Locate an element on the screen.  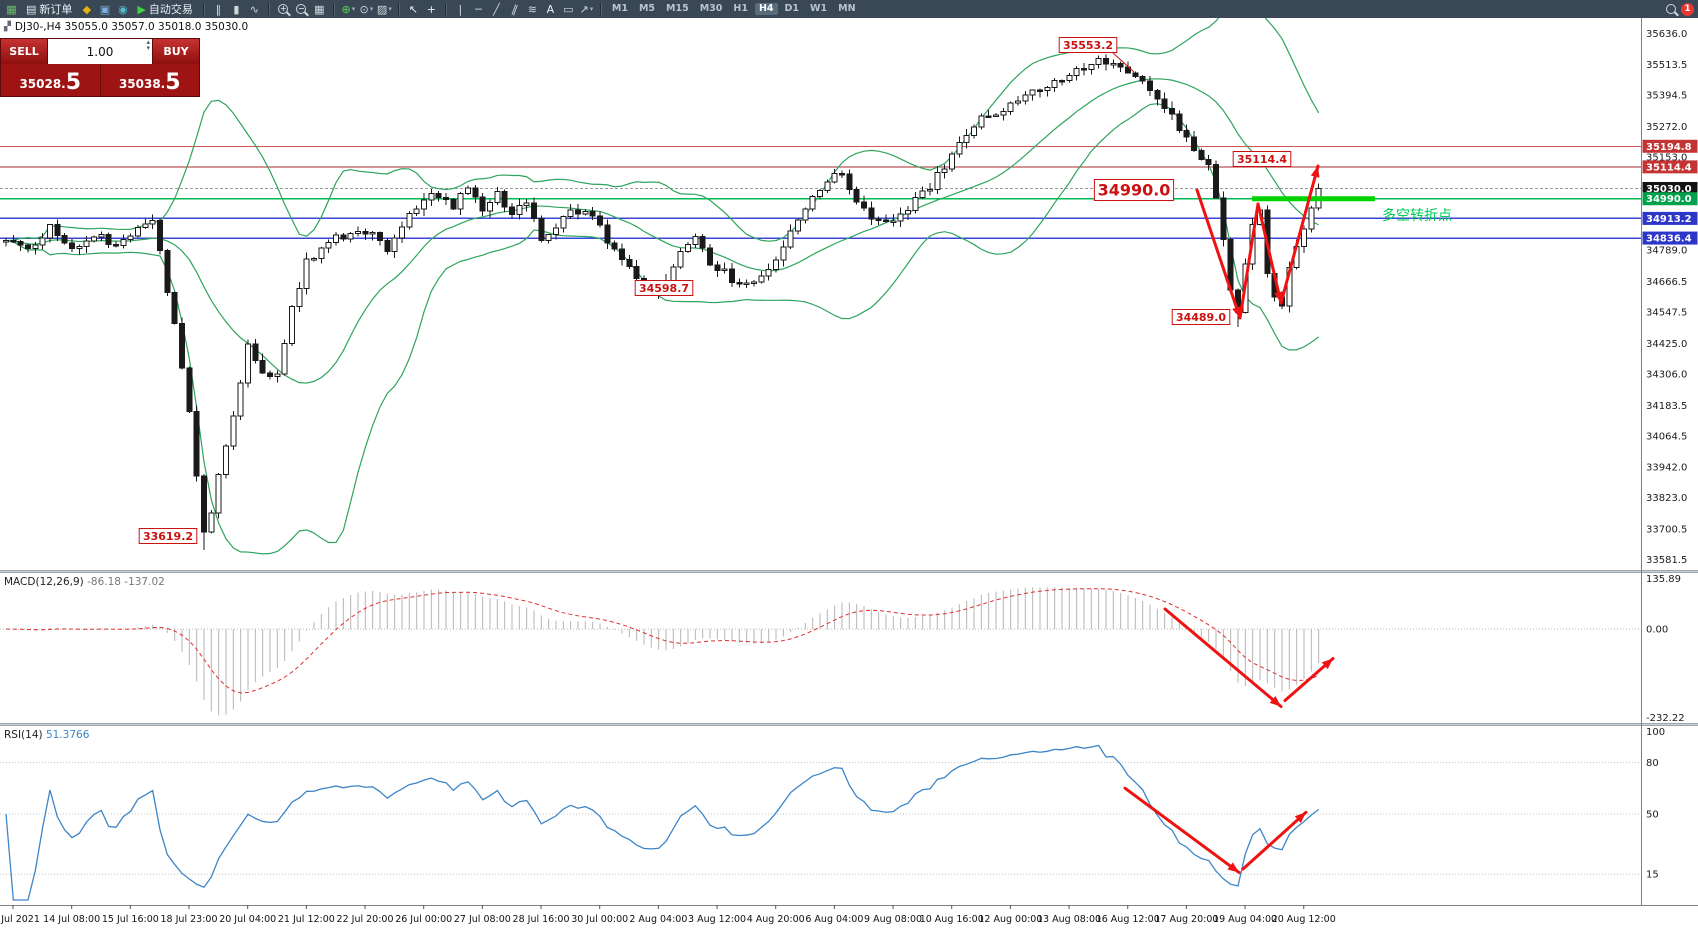
profiles-icon: ▣ is located at coordinates (105, 9).